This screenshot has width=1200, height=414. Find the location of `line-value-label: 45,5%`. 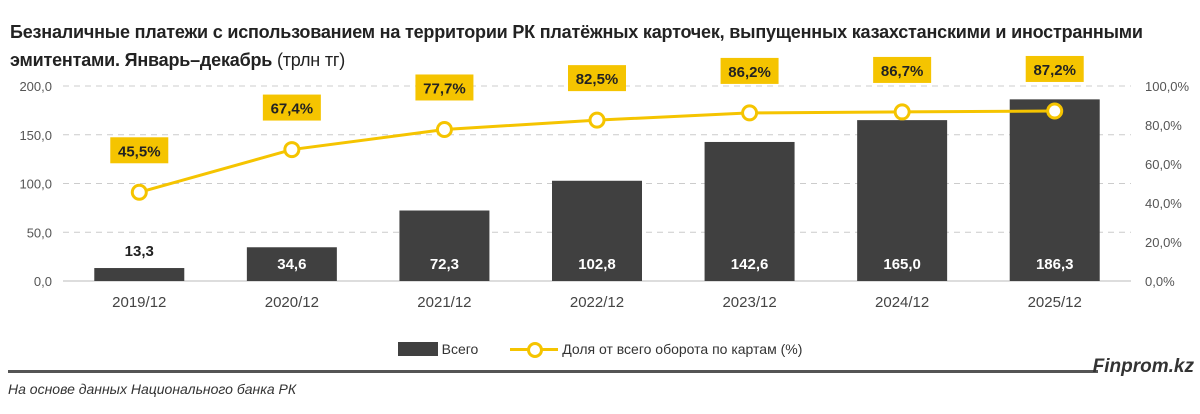

line-value-label: 45,5% is located at coordinates (139, 151).